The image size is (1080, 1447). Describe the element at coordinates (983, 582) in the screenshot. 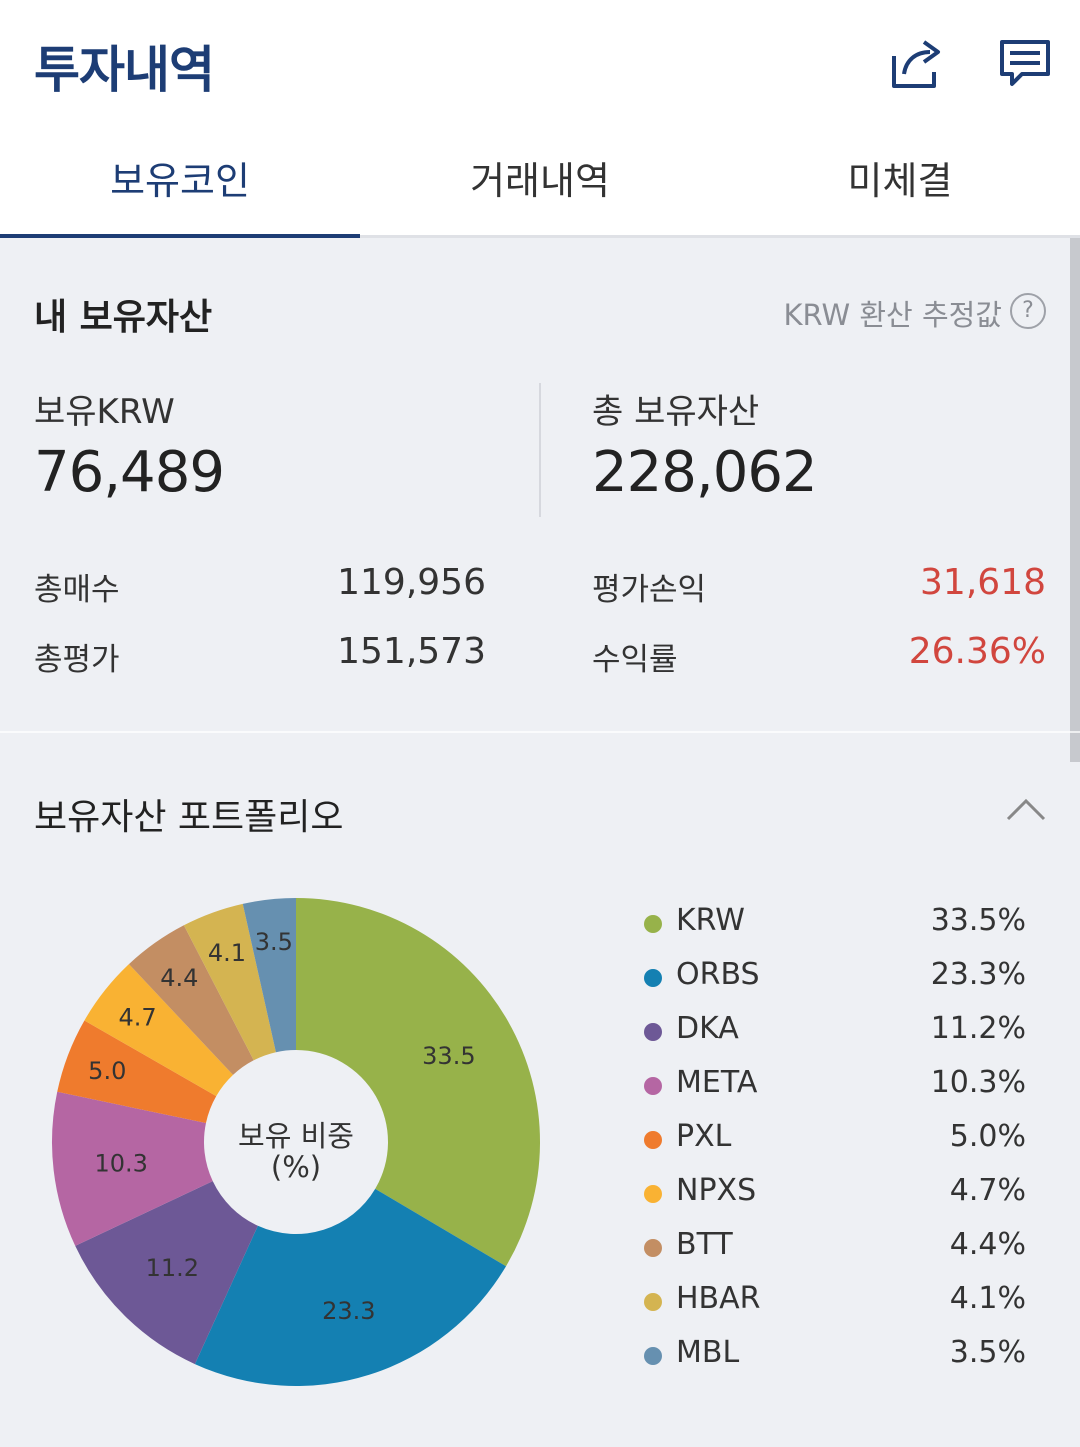

I see `profit-loss-value: 31,618` at that location.